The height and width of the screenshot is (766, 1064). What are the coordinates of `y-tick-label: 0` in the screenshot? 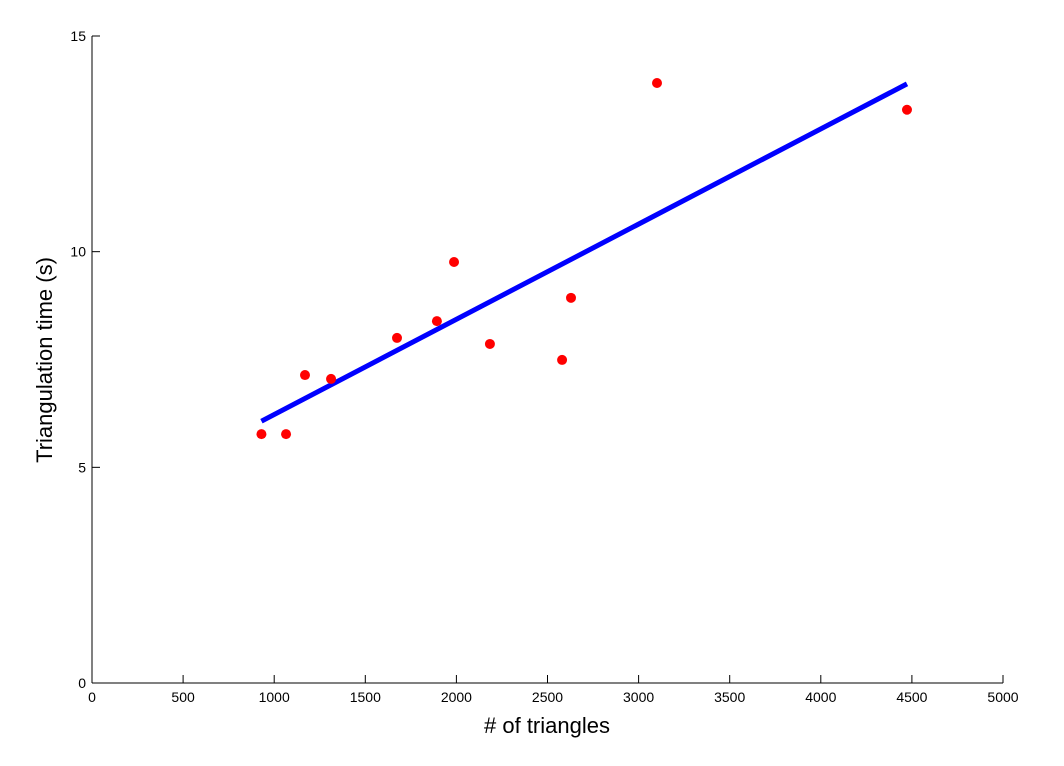 It's located at (82, 683).